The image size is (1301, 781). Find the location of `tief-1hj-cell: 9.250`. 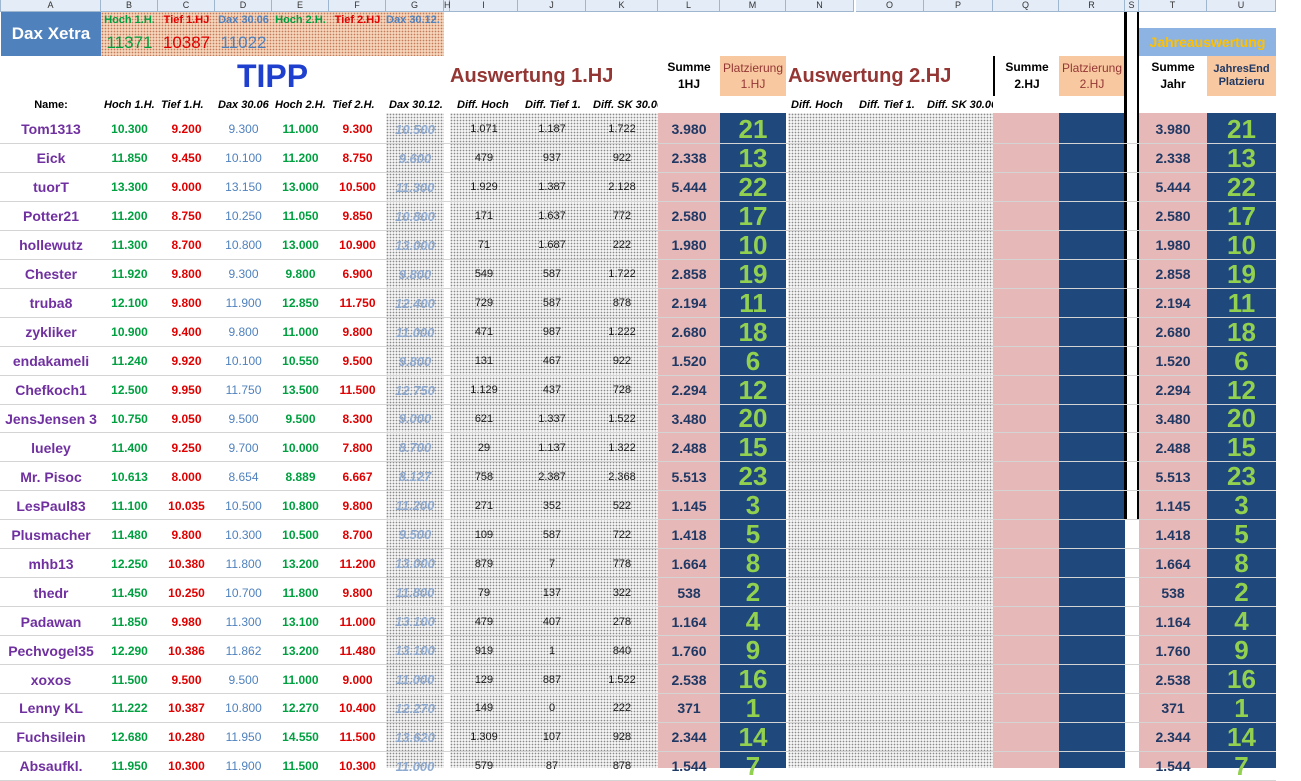

tief-1hj-cell: 9.250 is located at coordinates (186, 447).